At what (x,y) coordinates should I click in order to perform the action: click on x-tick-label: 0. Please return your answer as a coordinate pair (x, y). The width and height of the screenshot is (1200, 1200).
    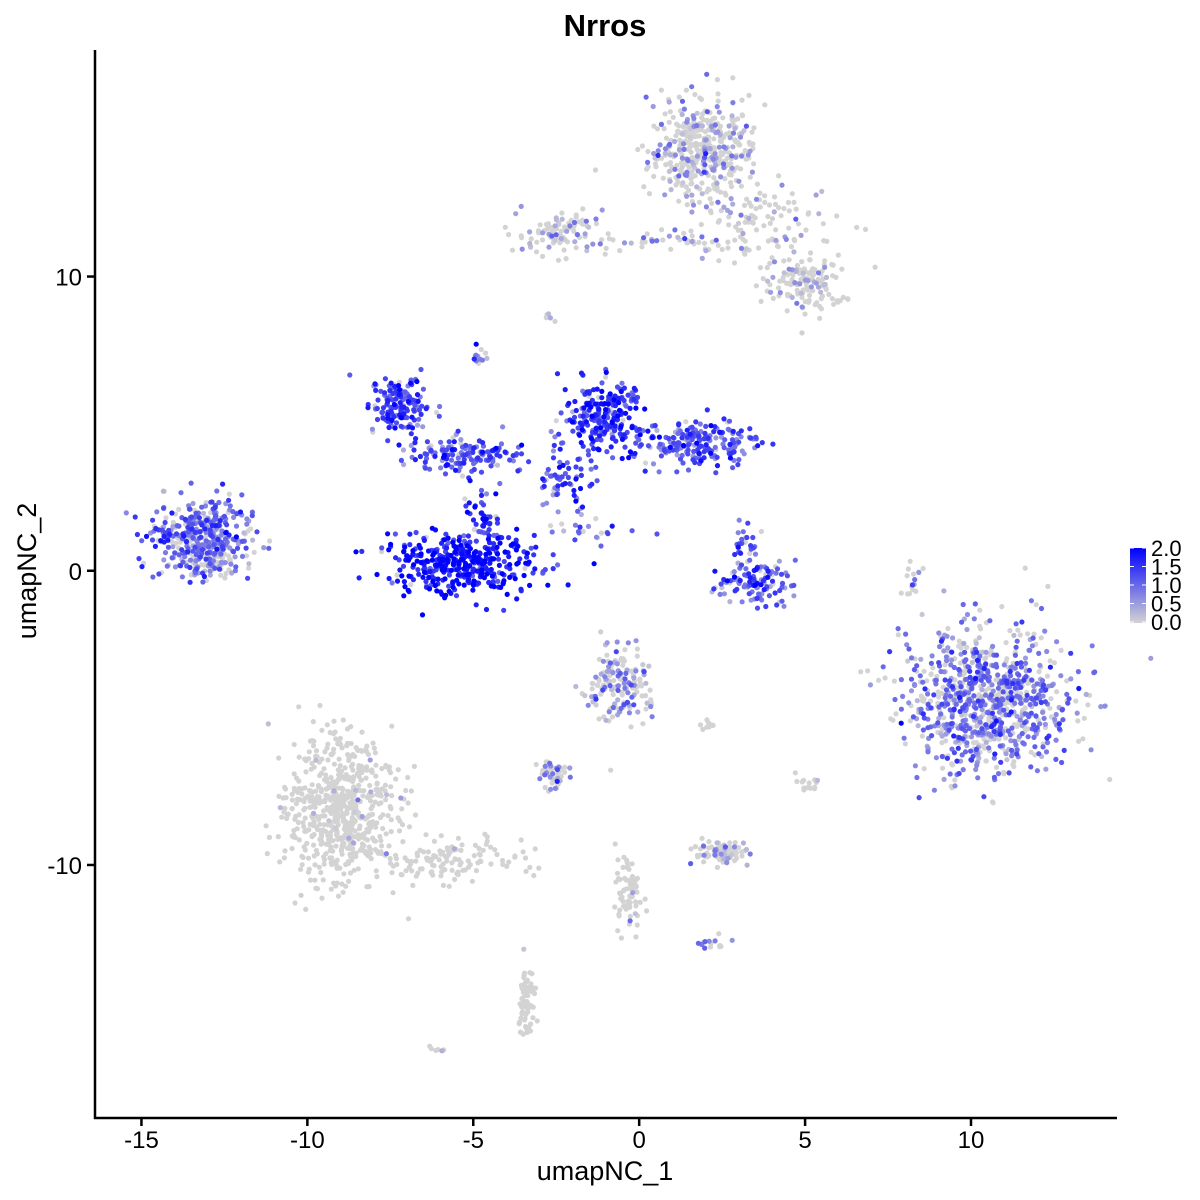
    Looking at the image, I should click on (639, 1140).